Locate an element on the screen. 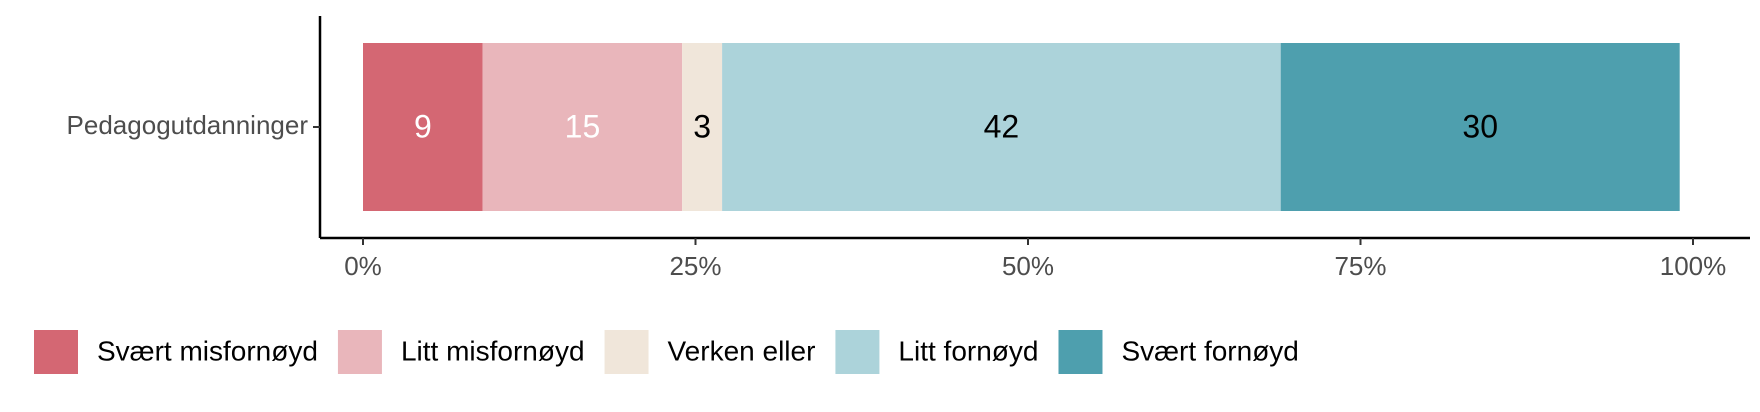  data-label: 9 is located at coordinates (423, 126).